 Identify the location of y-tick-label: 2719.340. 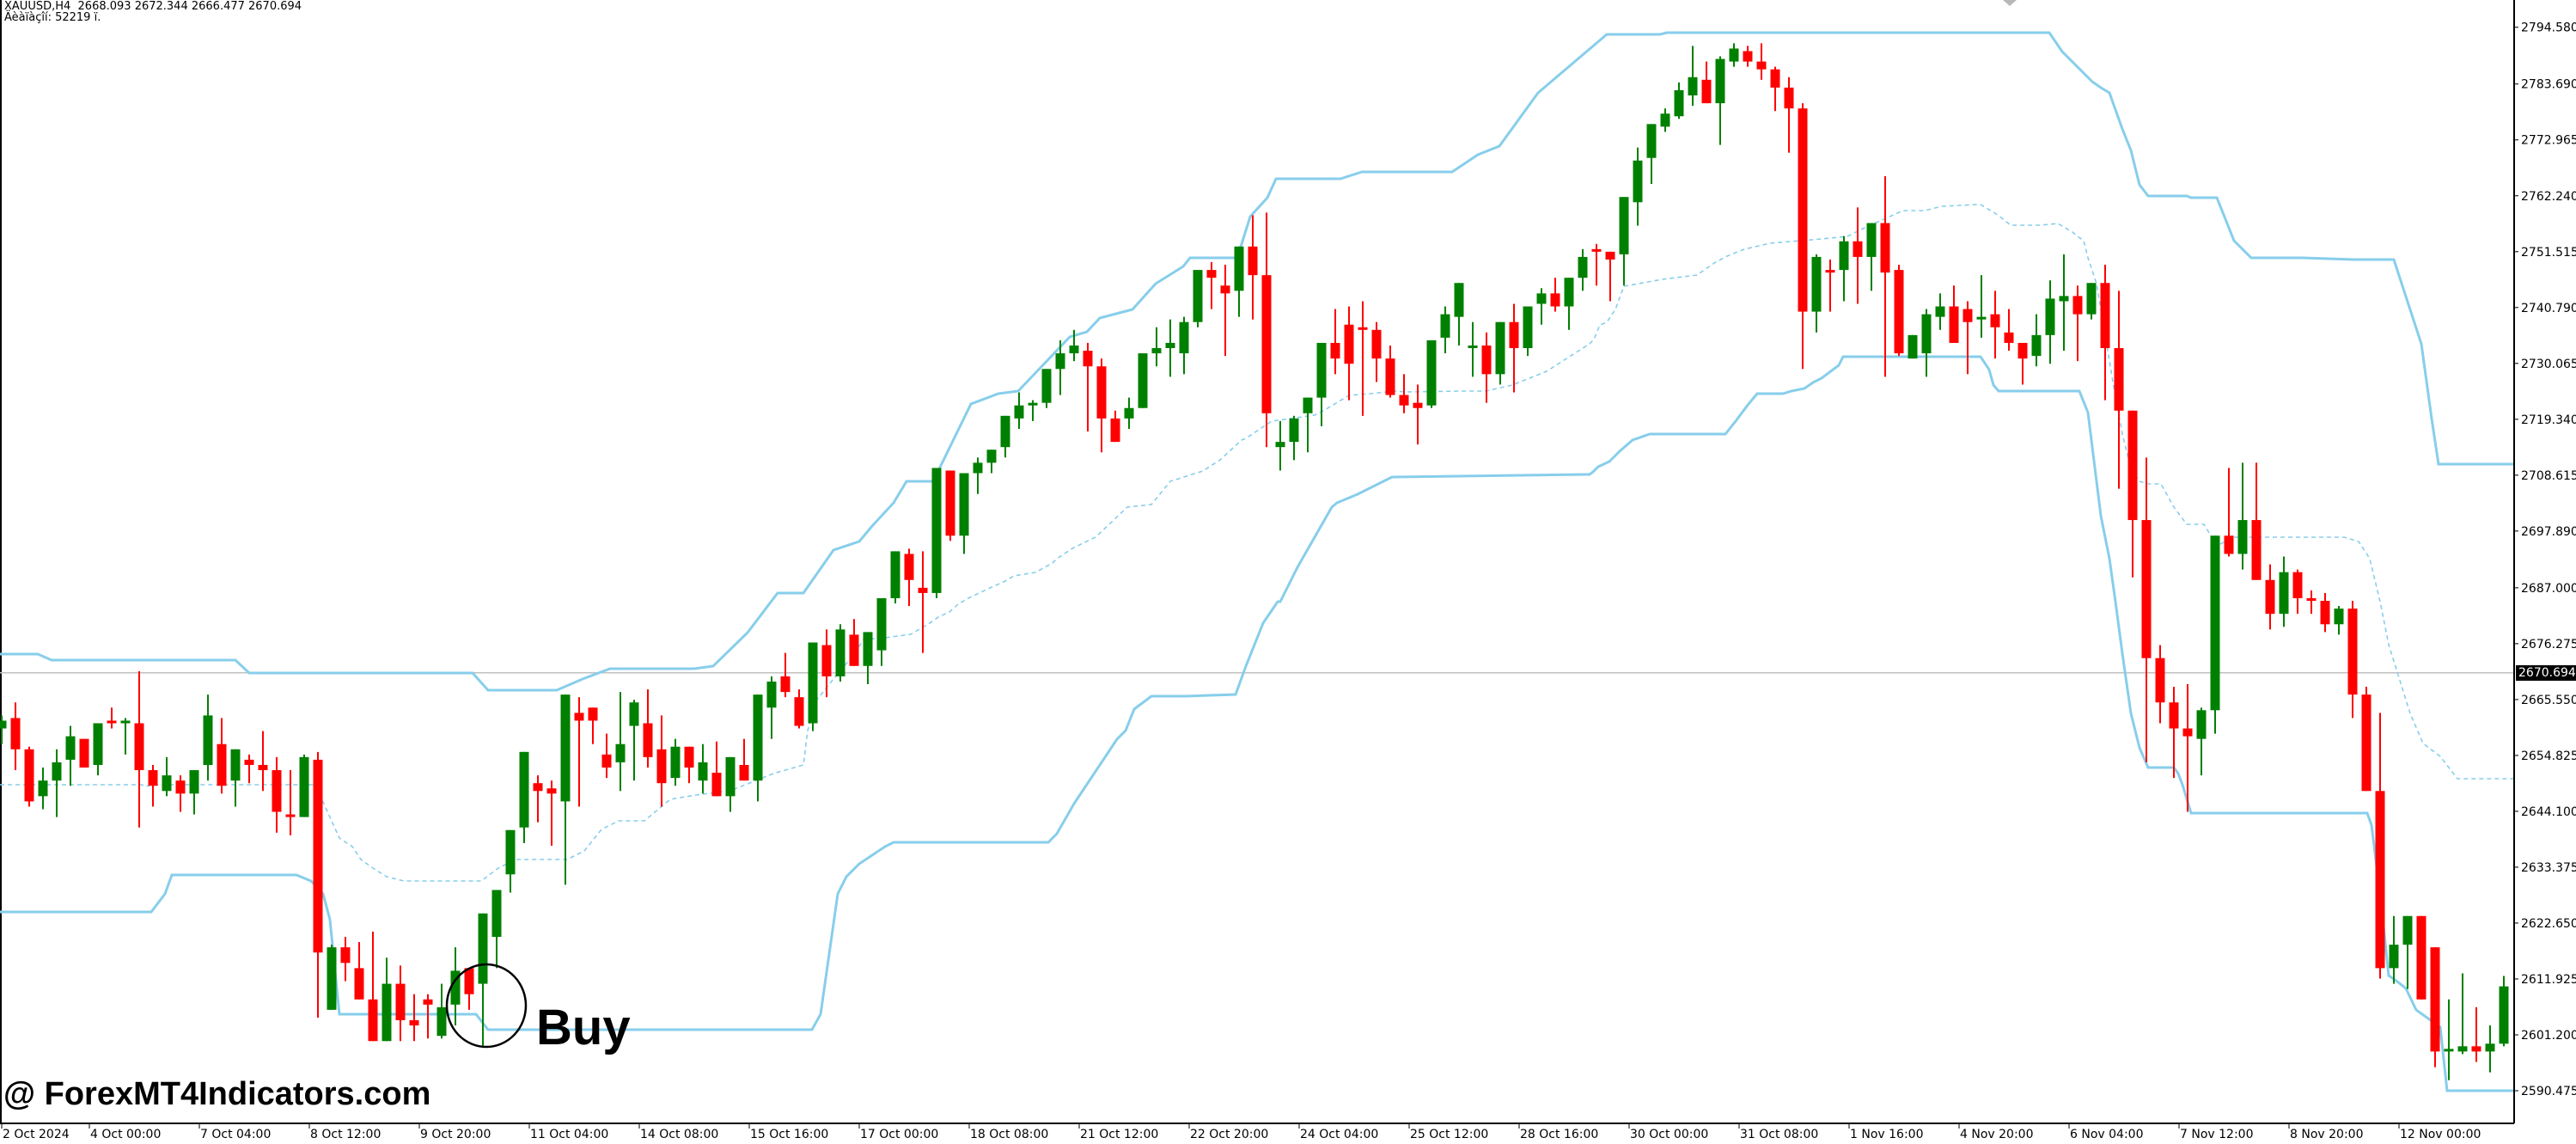
(2548, 420).